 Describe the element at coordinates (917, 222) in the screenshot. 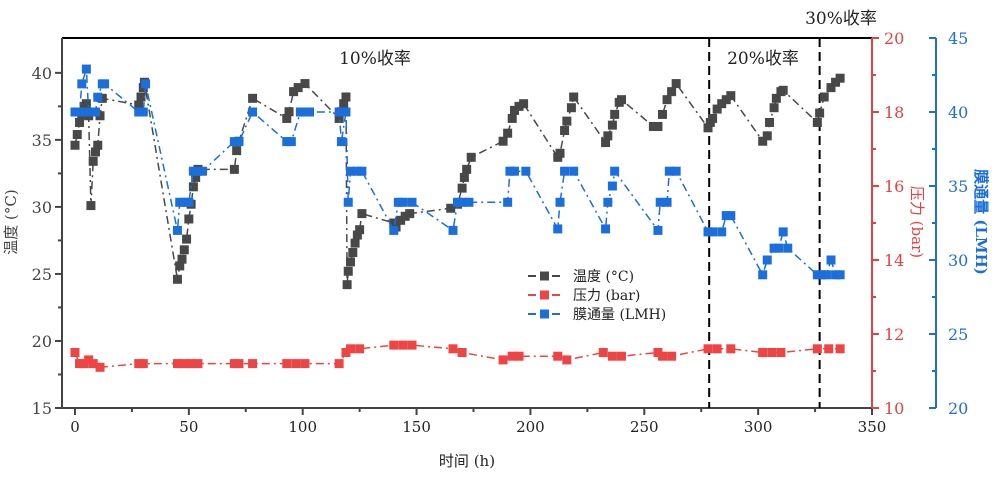

I see `right1-axis-label: 压力 (bar)` at that location.